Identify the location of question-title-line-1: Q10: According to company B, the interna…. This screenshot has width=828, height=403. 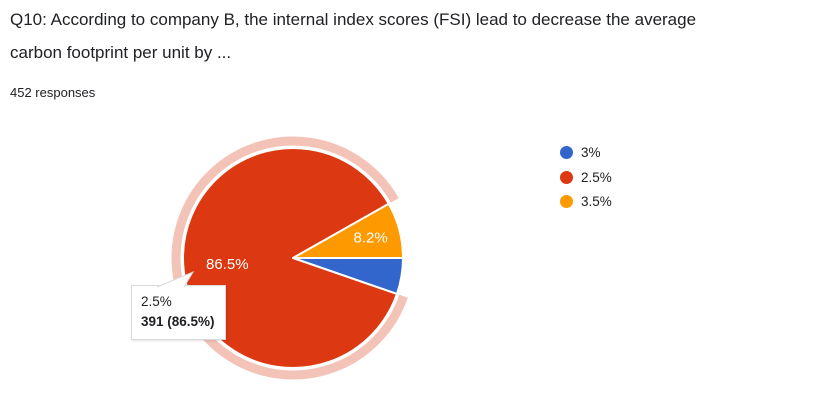
(353, 19).